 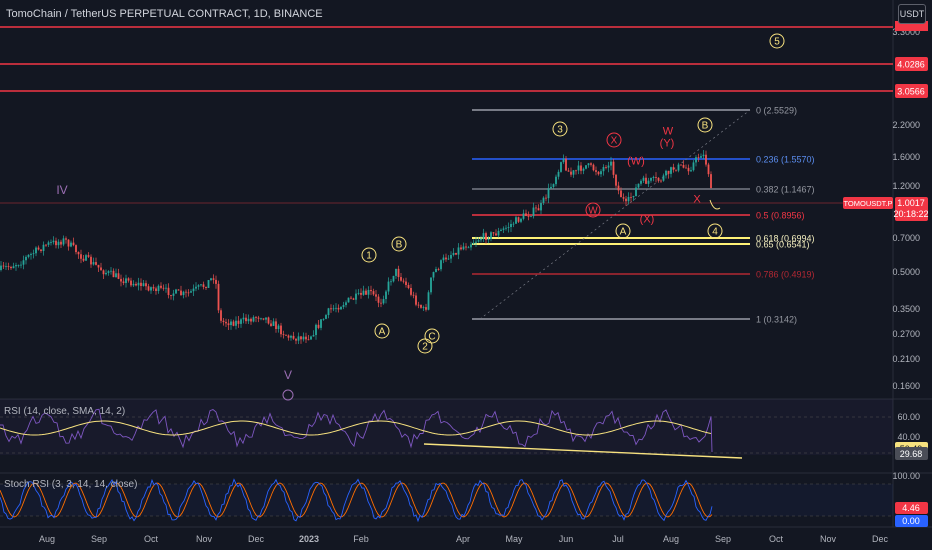 What do you see at coordinates (906, 125) in the screenshot?
I see `price-tick: 2.2000` at bounding box center [906, 125].